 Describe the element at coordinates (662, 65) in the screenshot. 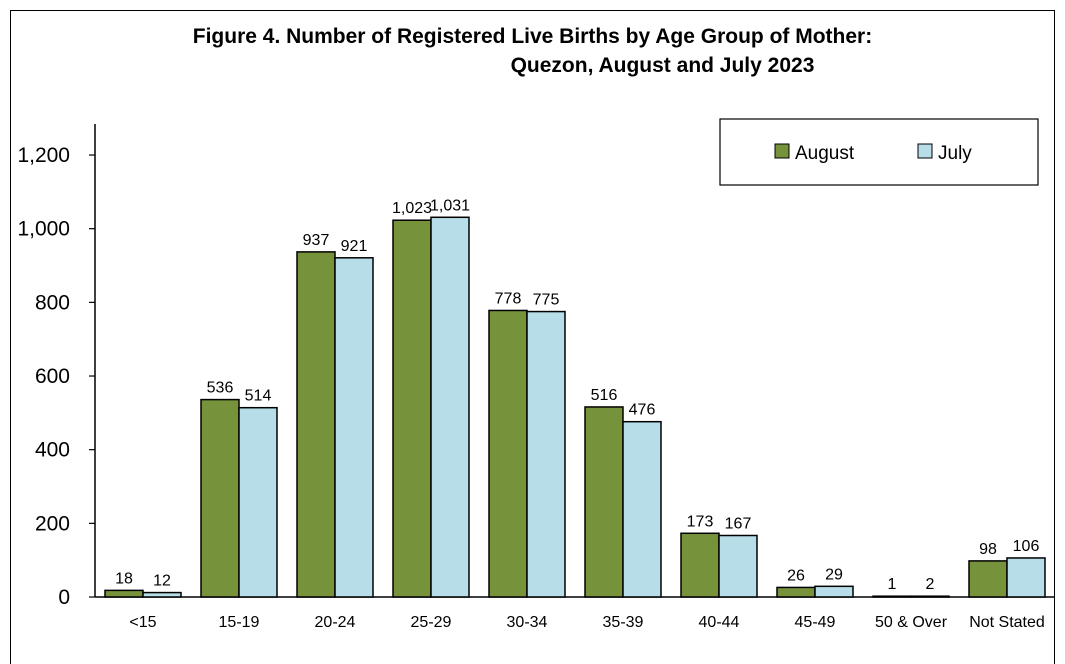

I see `chart-title-line2: Quezon, August and July 2023` at that location.